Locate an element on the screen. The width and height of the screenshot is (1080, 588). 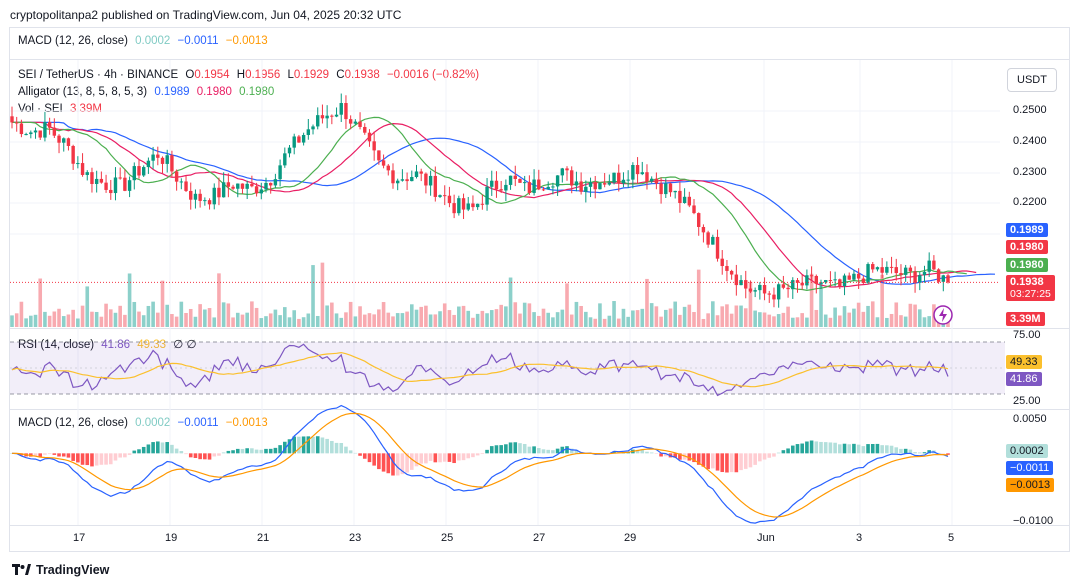
low-label: L is located at coordinates (290, 75).